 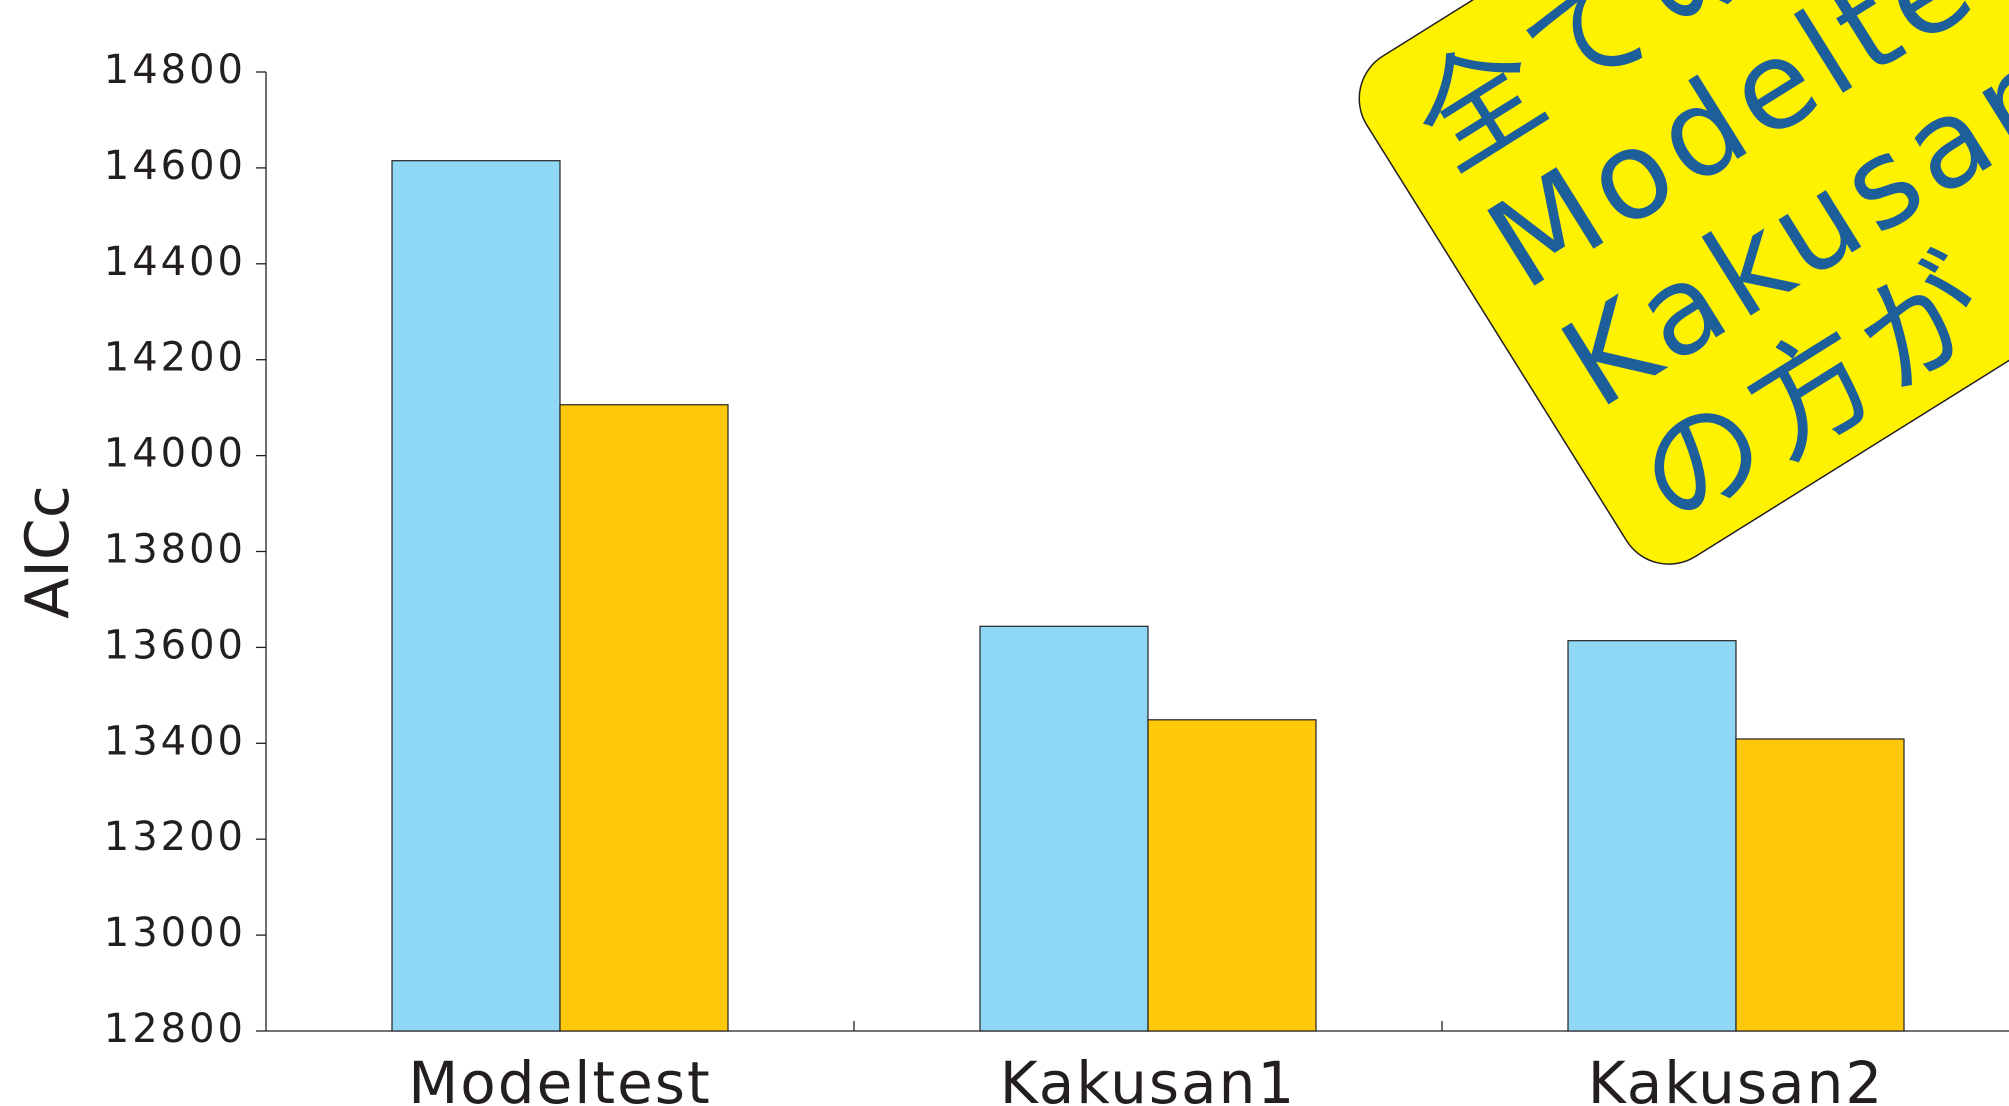 What do you see at coordinates (175, 70) in the screenshot?
I see `y-tick-label: 14800` at bounding box center [175, 70].